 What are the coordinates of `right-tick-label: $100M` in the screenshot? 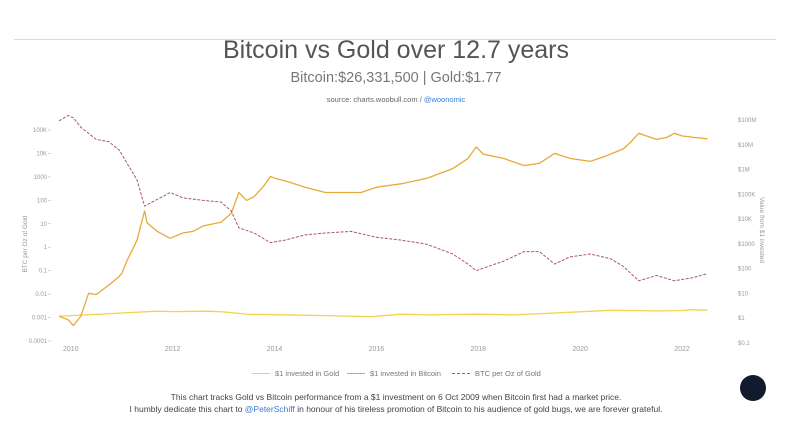 It's located at (747, 121).